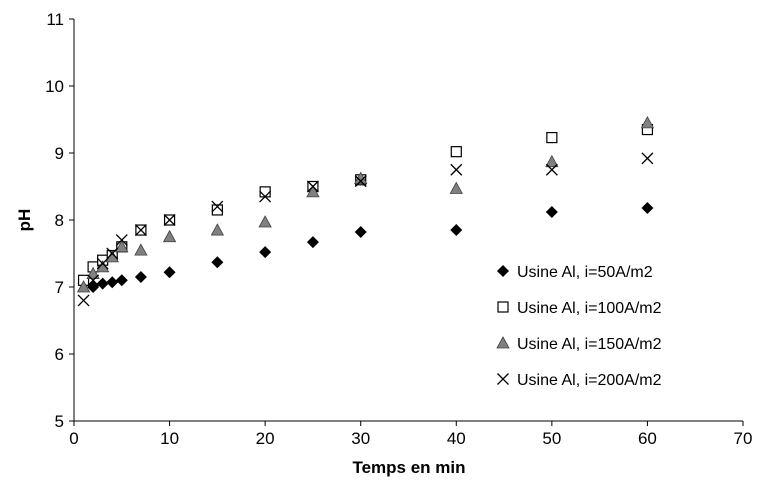 This screenshot has width=760, height=482. I want to click on legend-label-4: Usine Al, i=200A/m2, so click(589, 380).